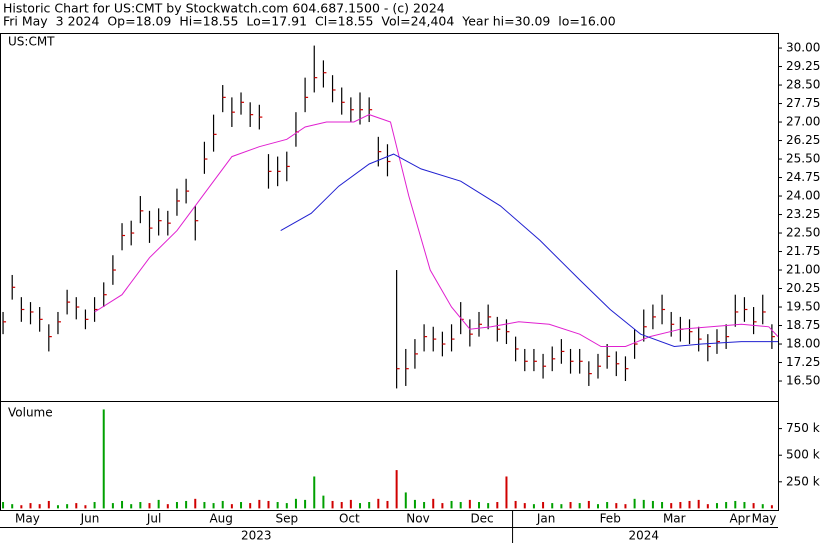  I want to click on x-tick-label: Jul, so click(153, 519).